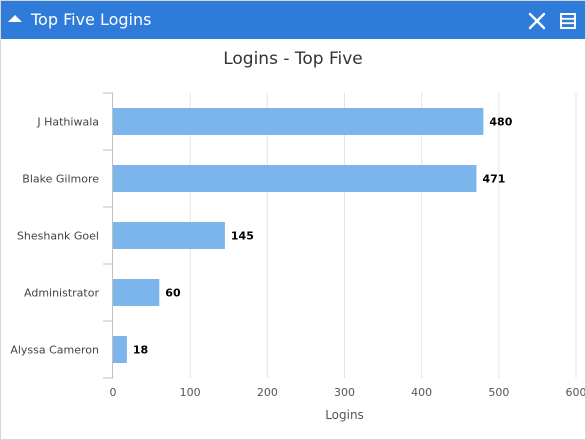  I want to click on x-tick-label: 600, so click(576, 392).